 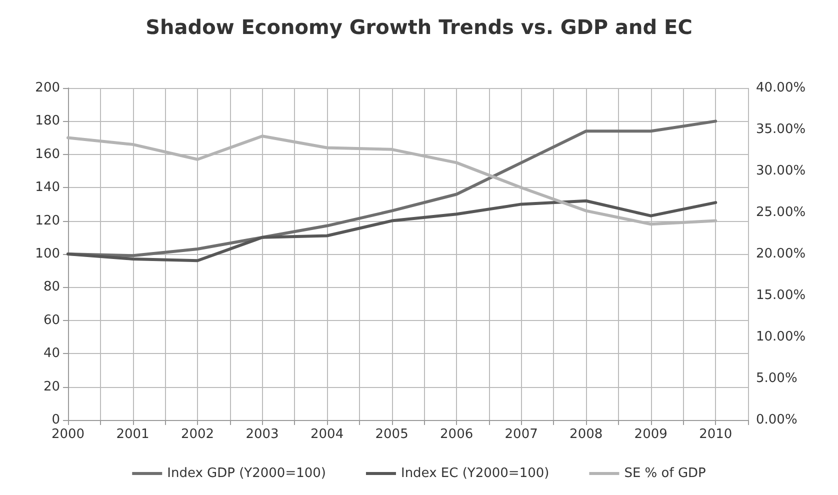 I want to click on x-tick-label: 2004, so click(x=327, y=434).